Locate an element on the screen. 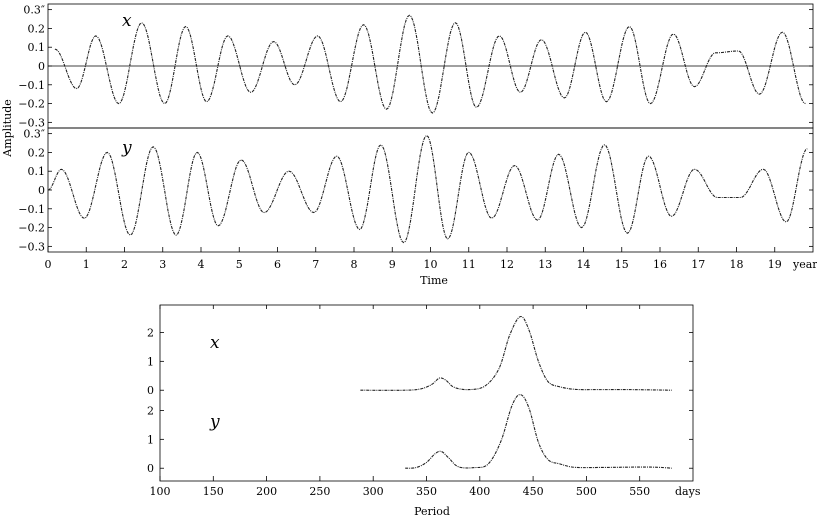  time-x-tick-label: 11 is located at coordinates (469, 264).